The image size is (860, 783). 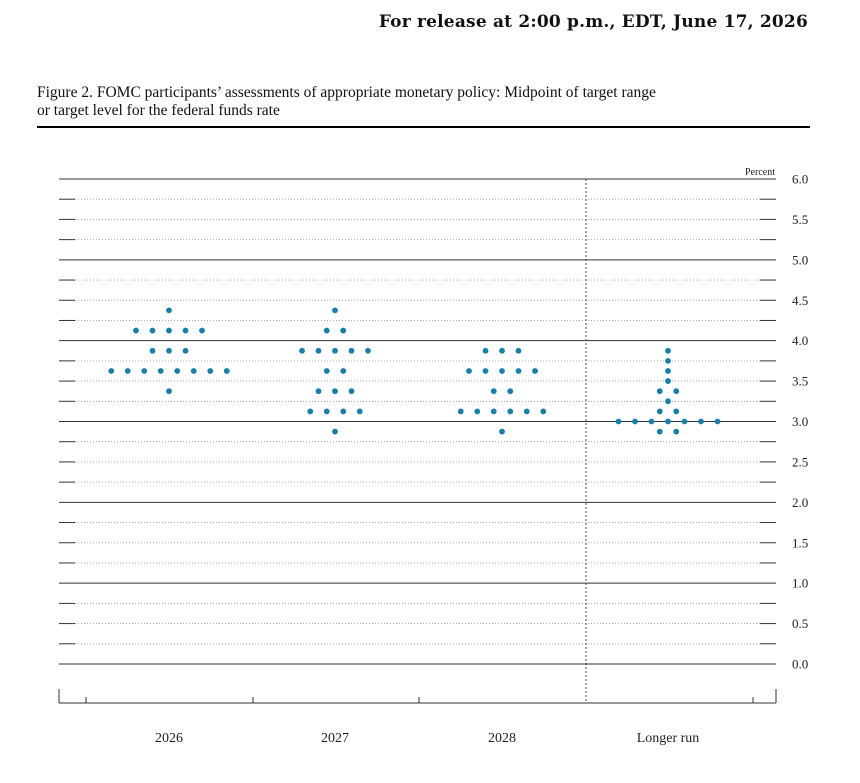 I want to click on y-tick-label: 6.0, so click(x=800, y=179).